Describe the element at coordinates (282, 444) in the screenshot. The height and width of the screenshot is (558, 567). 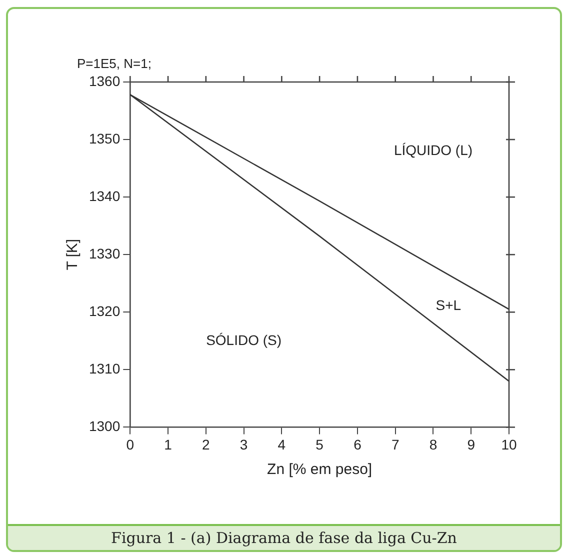
I see `x-tick-label: 4` at that location.